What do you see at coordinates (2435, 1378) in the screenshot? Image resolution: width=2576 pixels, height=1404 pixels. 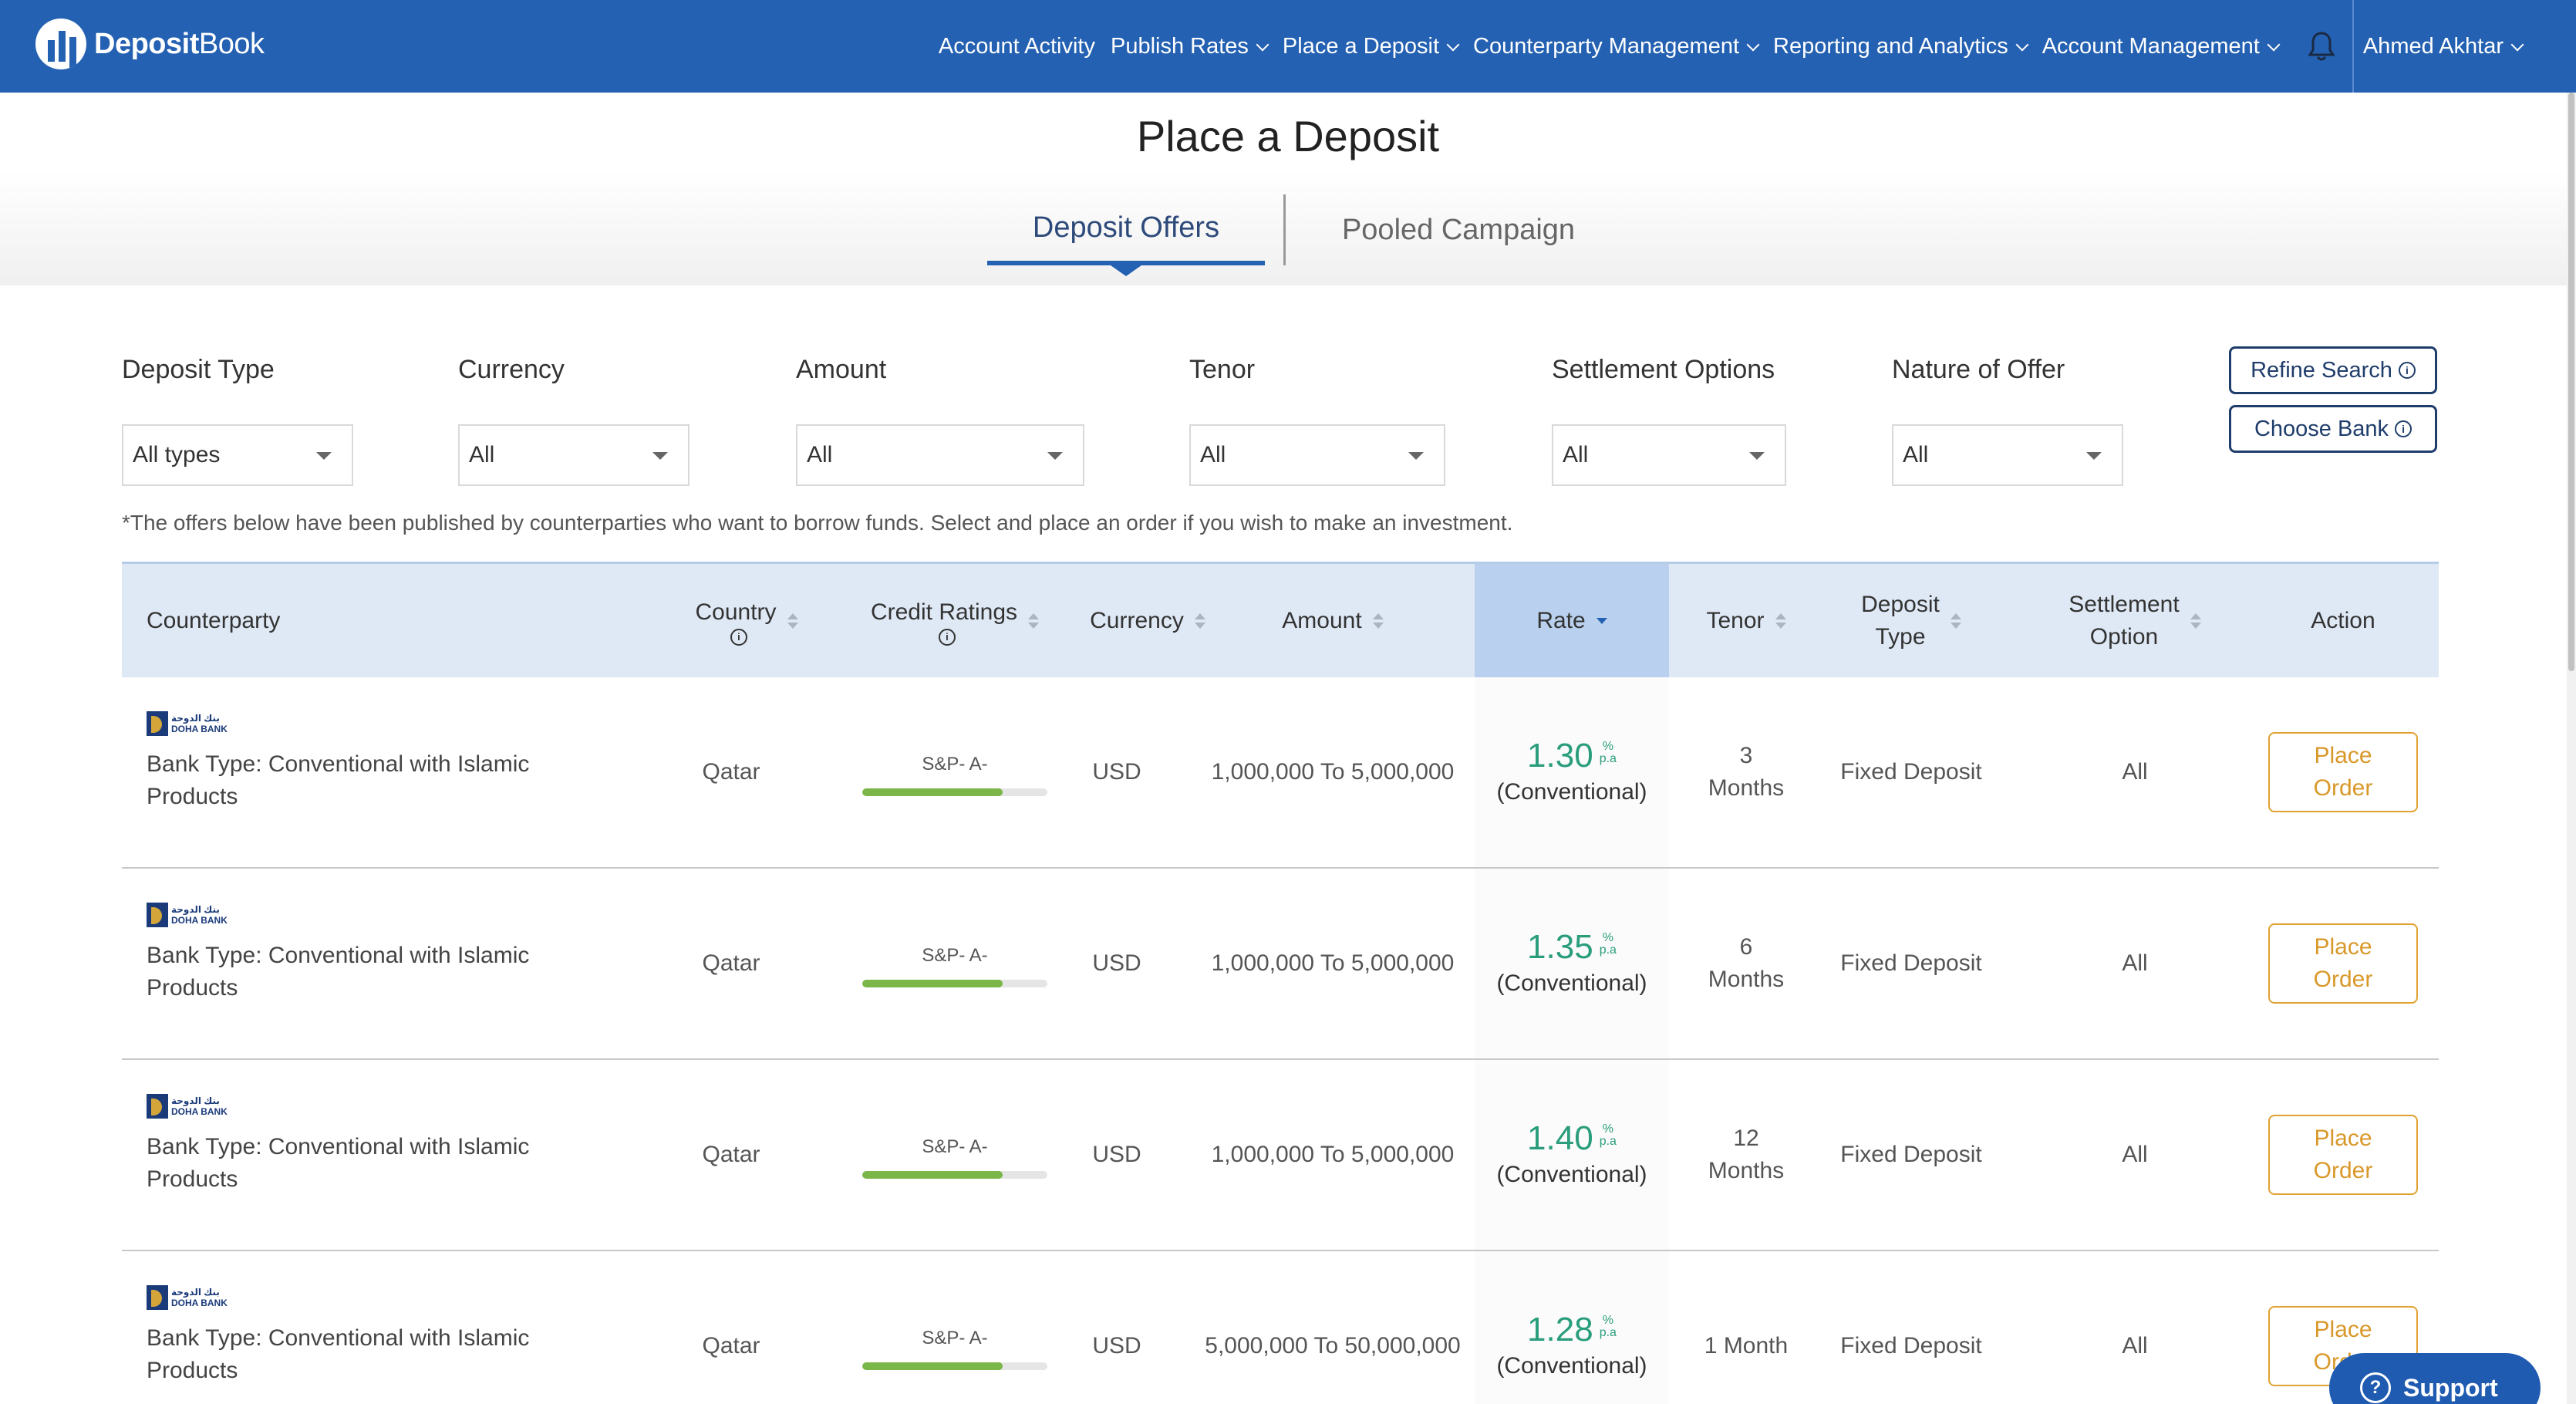 I see `support-button: ? Support` at bounding box center [2435, 1378].